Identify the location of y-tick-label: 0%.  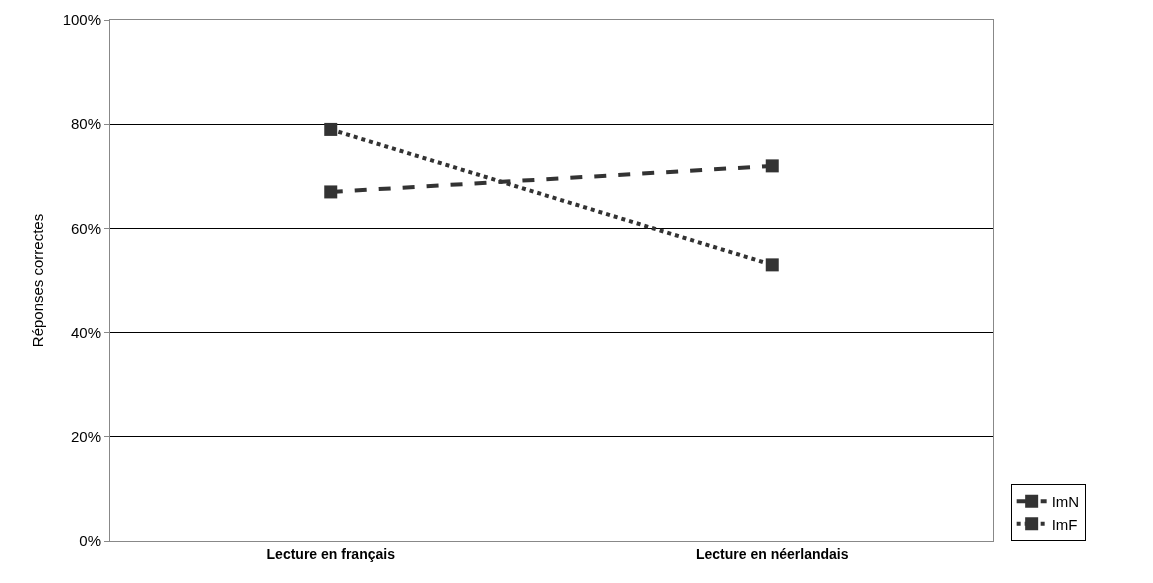
(90, 541).